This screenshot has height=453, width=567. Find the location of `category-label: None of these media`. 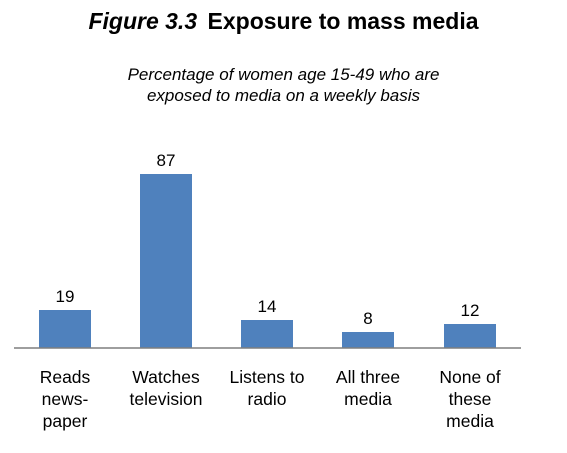

category-label: None of these media is located at coordinates (470, 399).